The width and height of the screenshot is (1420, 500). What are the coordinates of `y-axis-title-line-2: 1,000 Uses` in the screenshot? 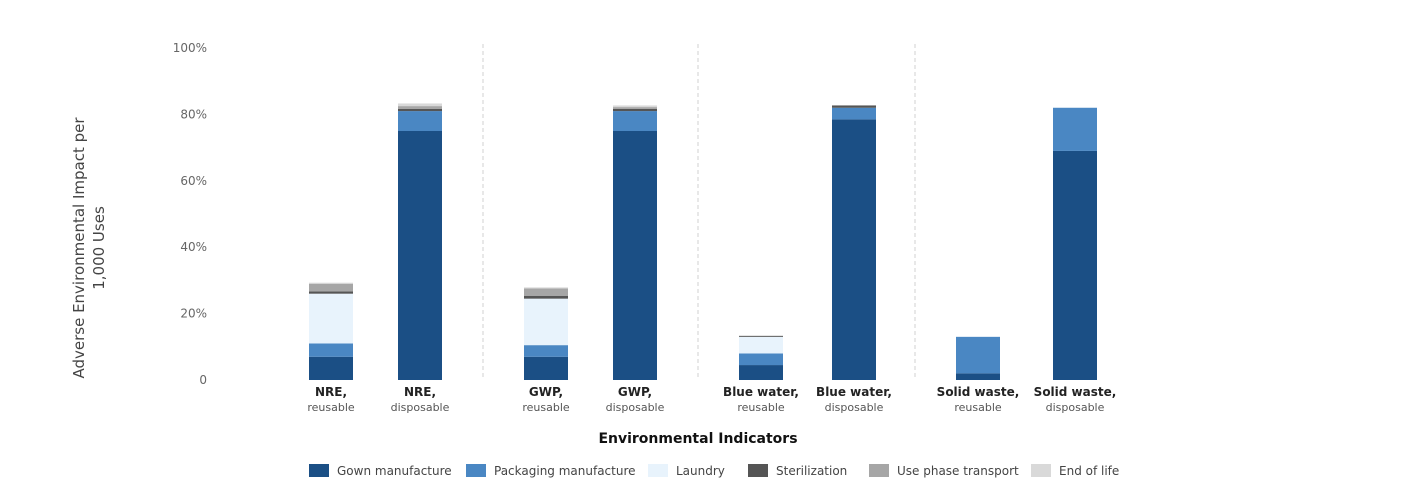 It's located at (99, 248).